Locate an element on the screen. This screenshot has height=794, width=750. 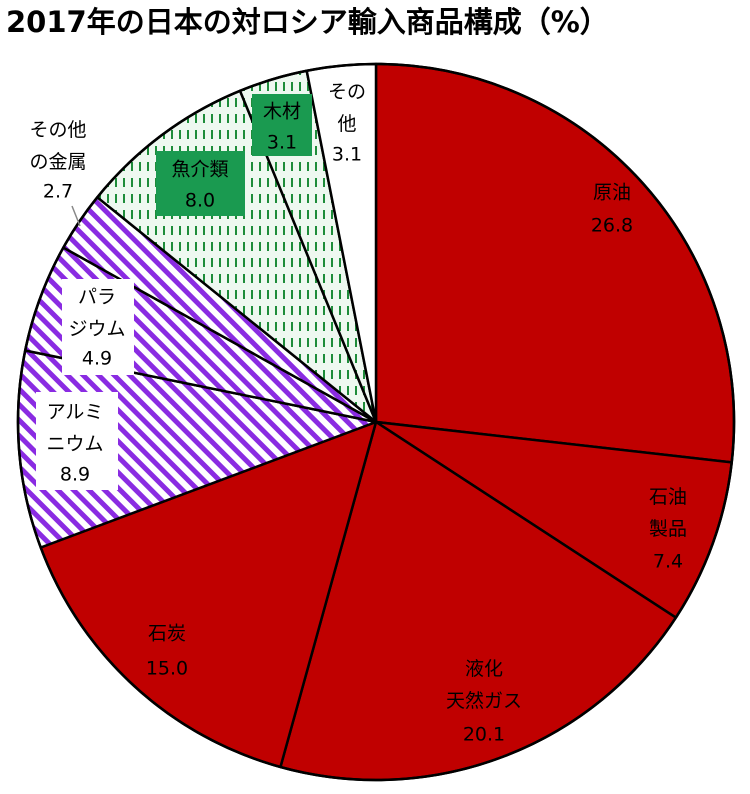
value-label: 15.0 is located at coordinates (167, 669).